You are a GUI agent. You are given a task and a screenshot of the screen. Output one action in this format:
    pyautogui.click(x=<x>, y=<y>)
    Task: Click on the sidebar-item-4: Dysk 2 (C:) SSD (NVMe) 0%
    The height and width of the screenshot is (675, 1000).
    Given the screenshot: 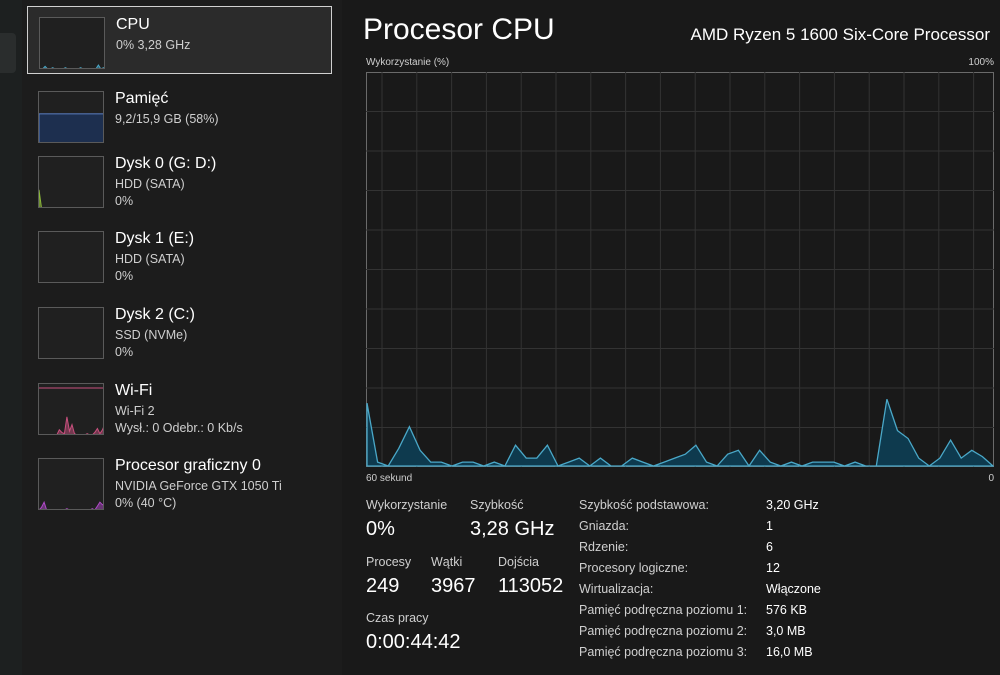 What is the action you would take?
    pyautogui.click(x=179, y=331)
    